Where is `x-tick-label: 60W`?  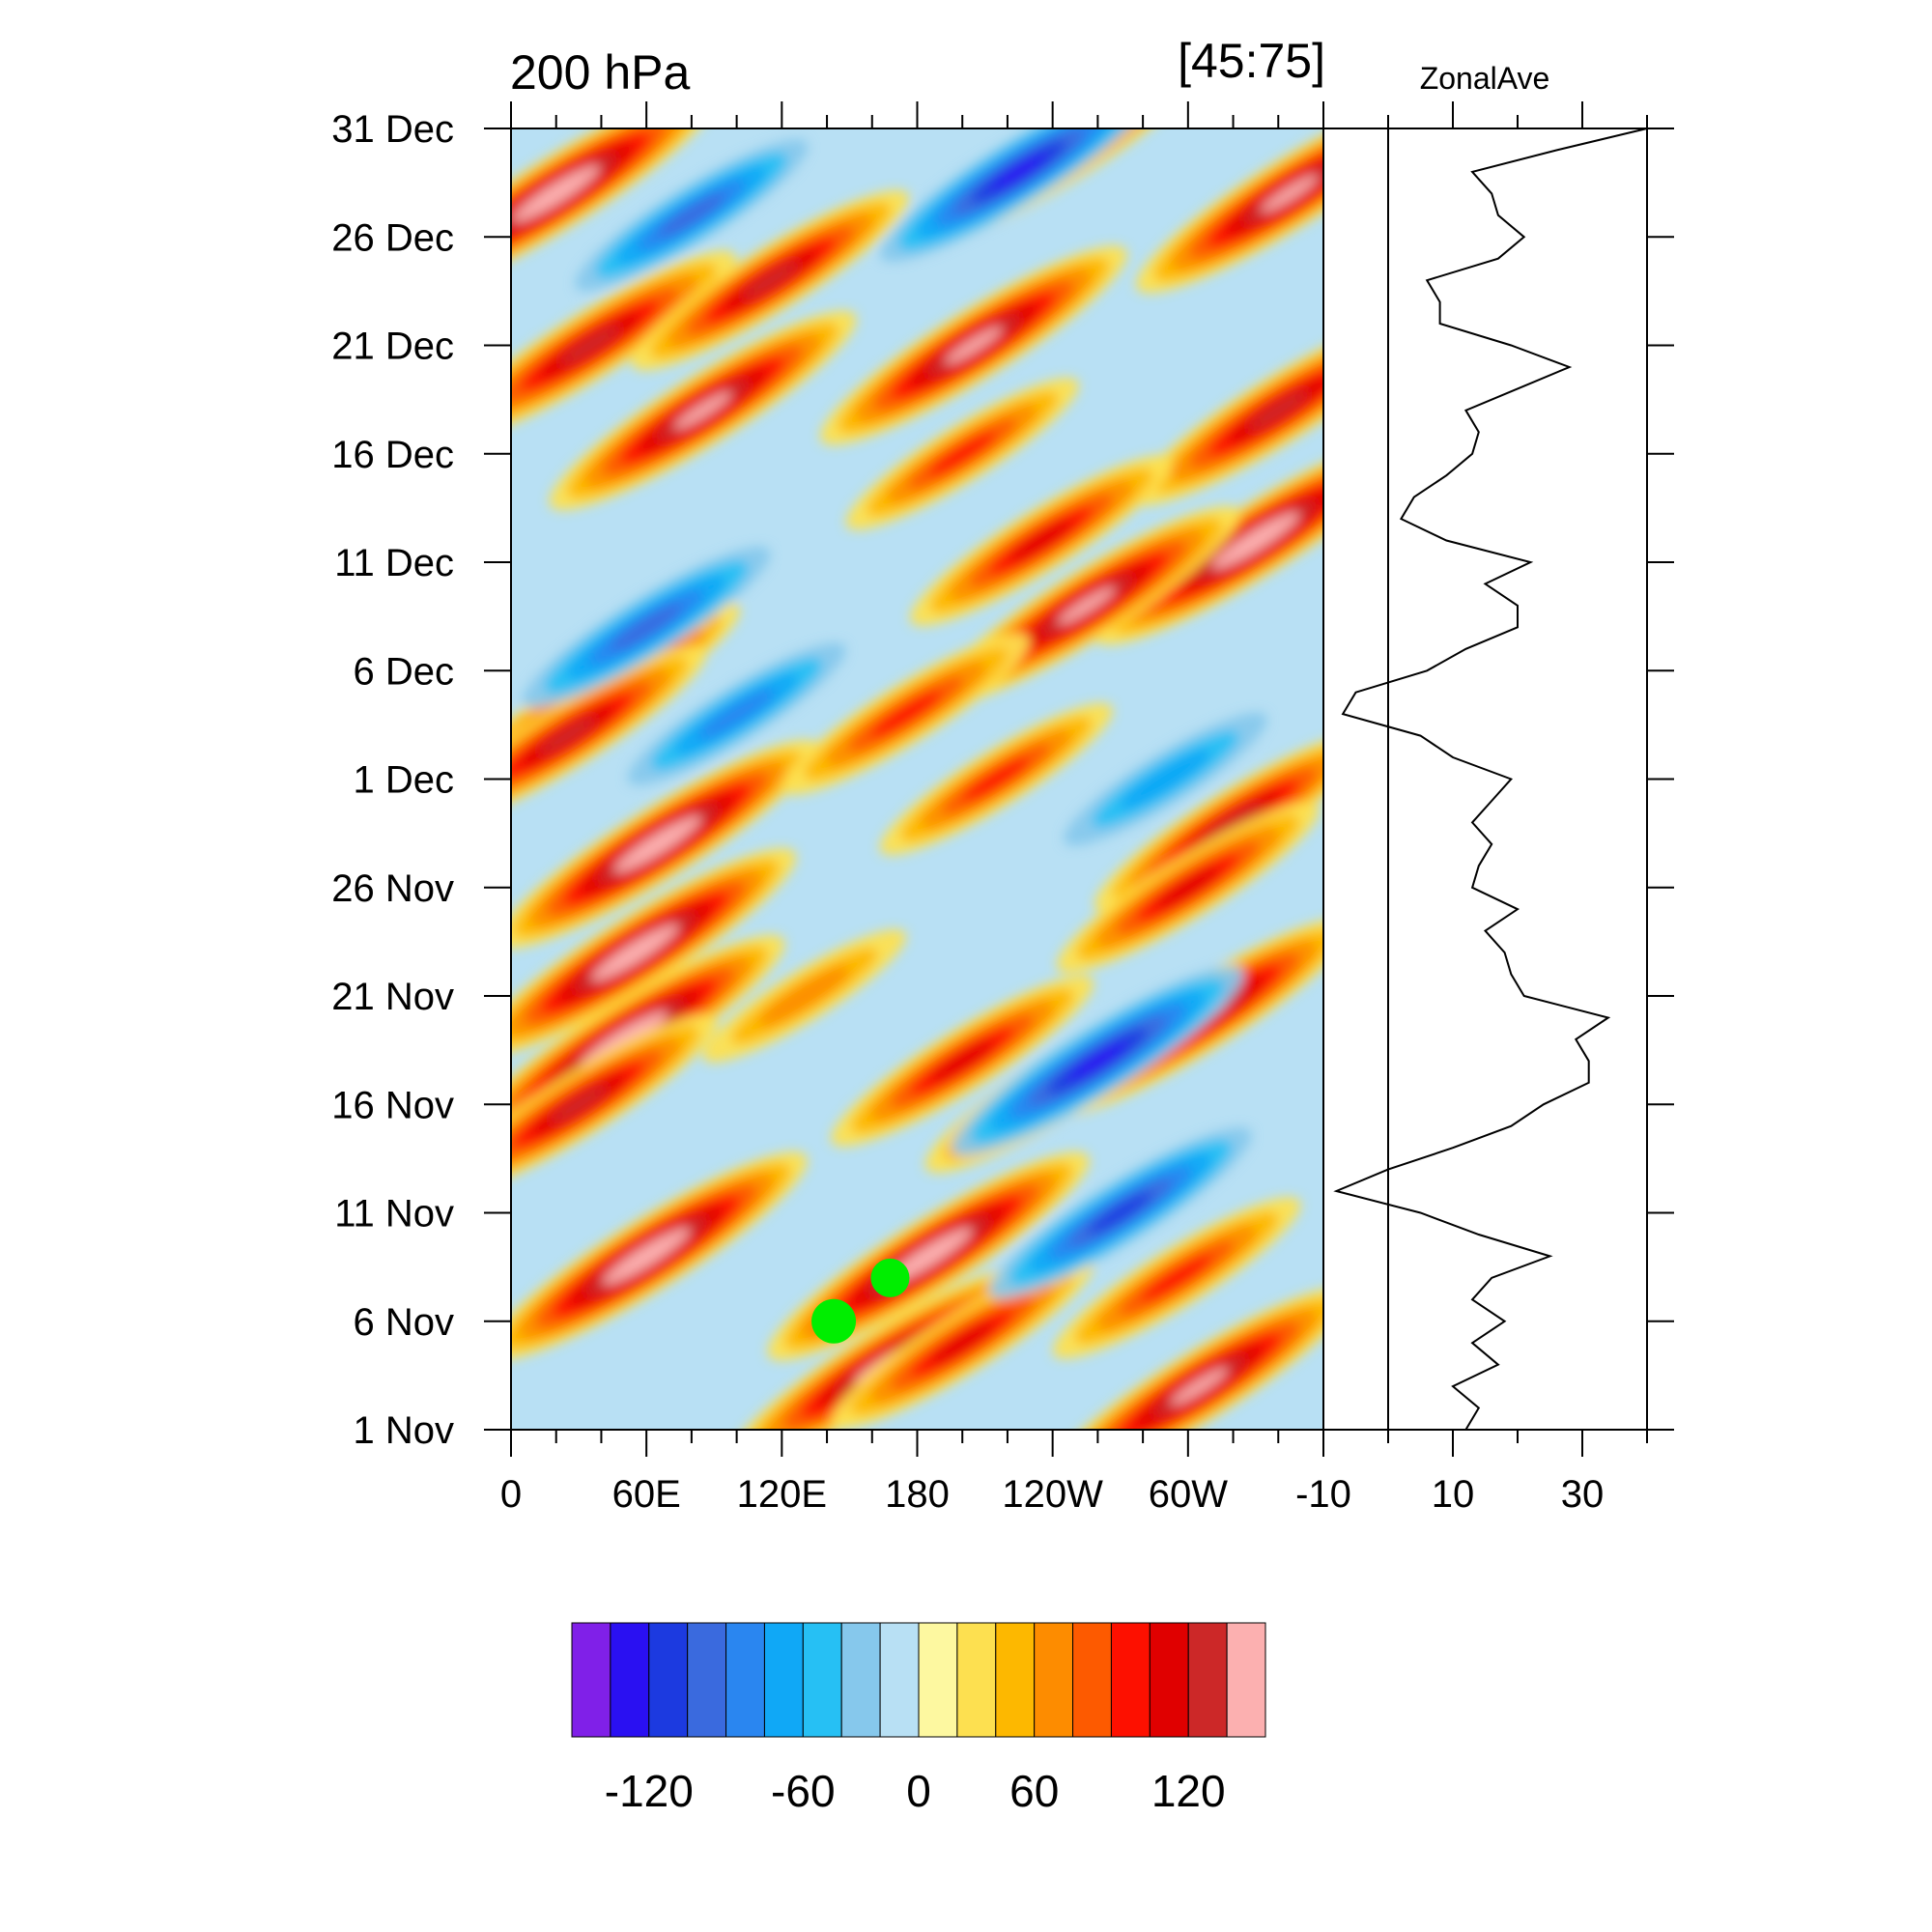
x-tick-label: 60W is located at coordinates (1188, 1494).